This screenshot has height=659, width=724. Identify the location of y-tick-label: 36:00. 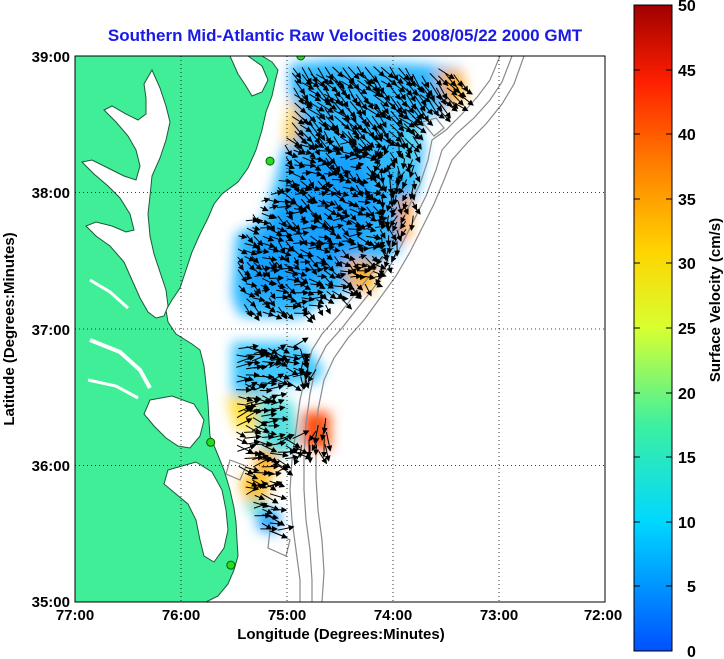
(51, 466).